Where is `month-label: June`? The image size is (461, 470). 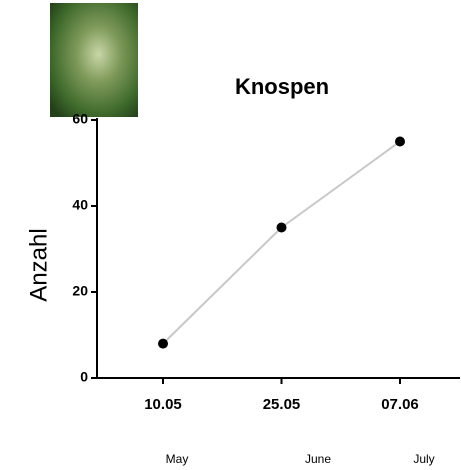
month-label: June is located at coordinates (318, 459).